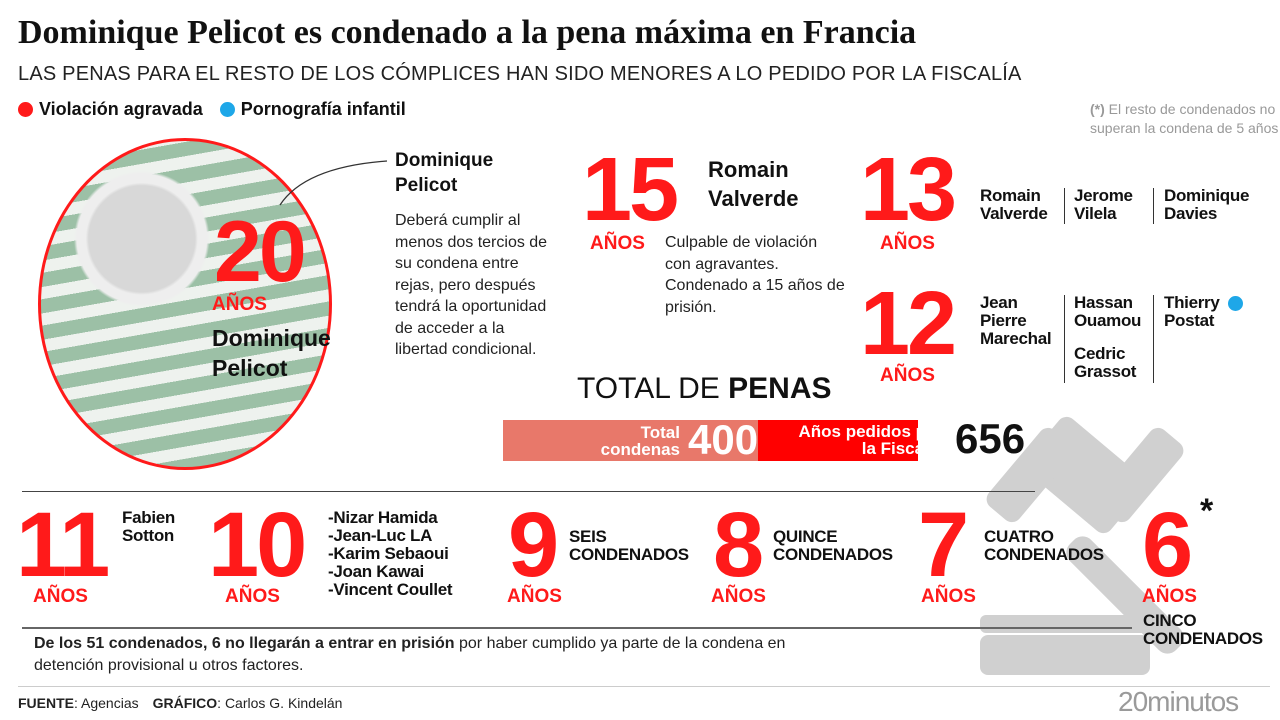 The image size is (1280, 720). What do you see at coordinates (239, 304) in the screenshot?
I see `main-anos: AÑOS` at bounding box center [239, 304].